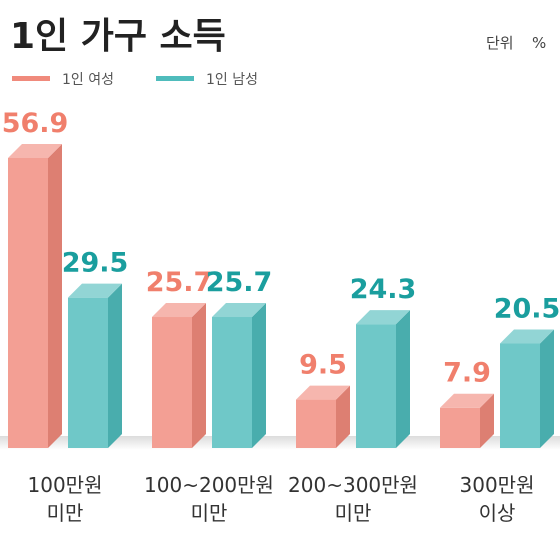 The image size is (560, 542). What do you see at coordinates (179, 282) in the screenshot?
I see `value-label-female-2: 25.7` at bounding box center [179, 282].